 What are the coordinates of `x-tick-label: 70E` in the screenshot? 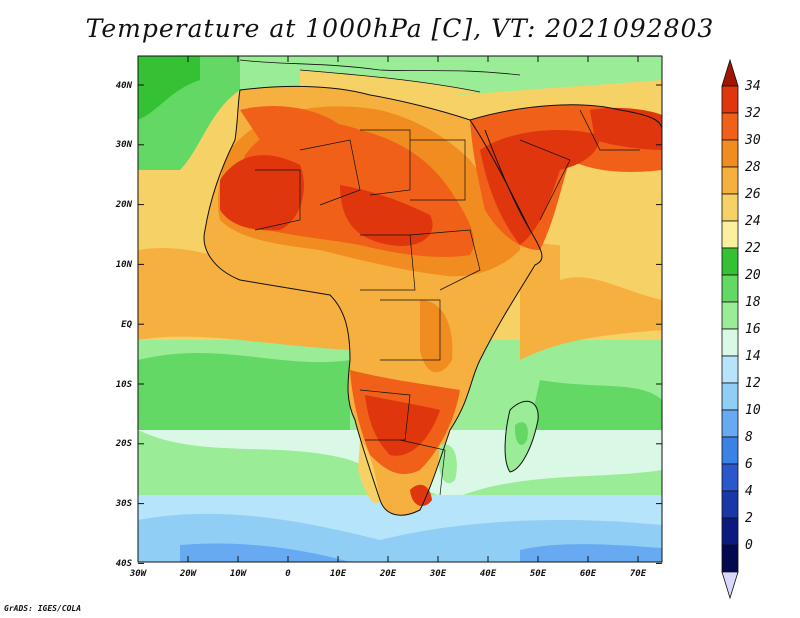 It's located at (638, 574).